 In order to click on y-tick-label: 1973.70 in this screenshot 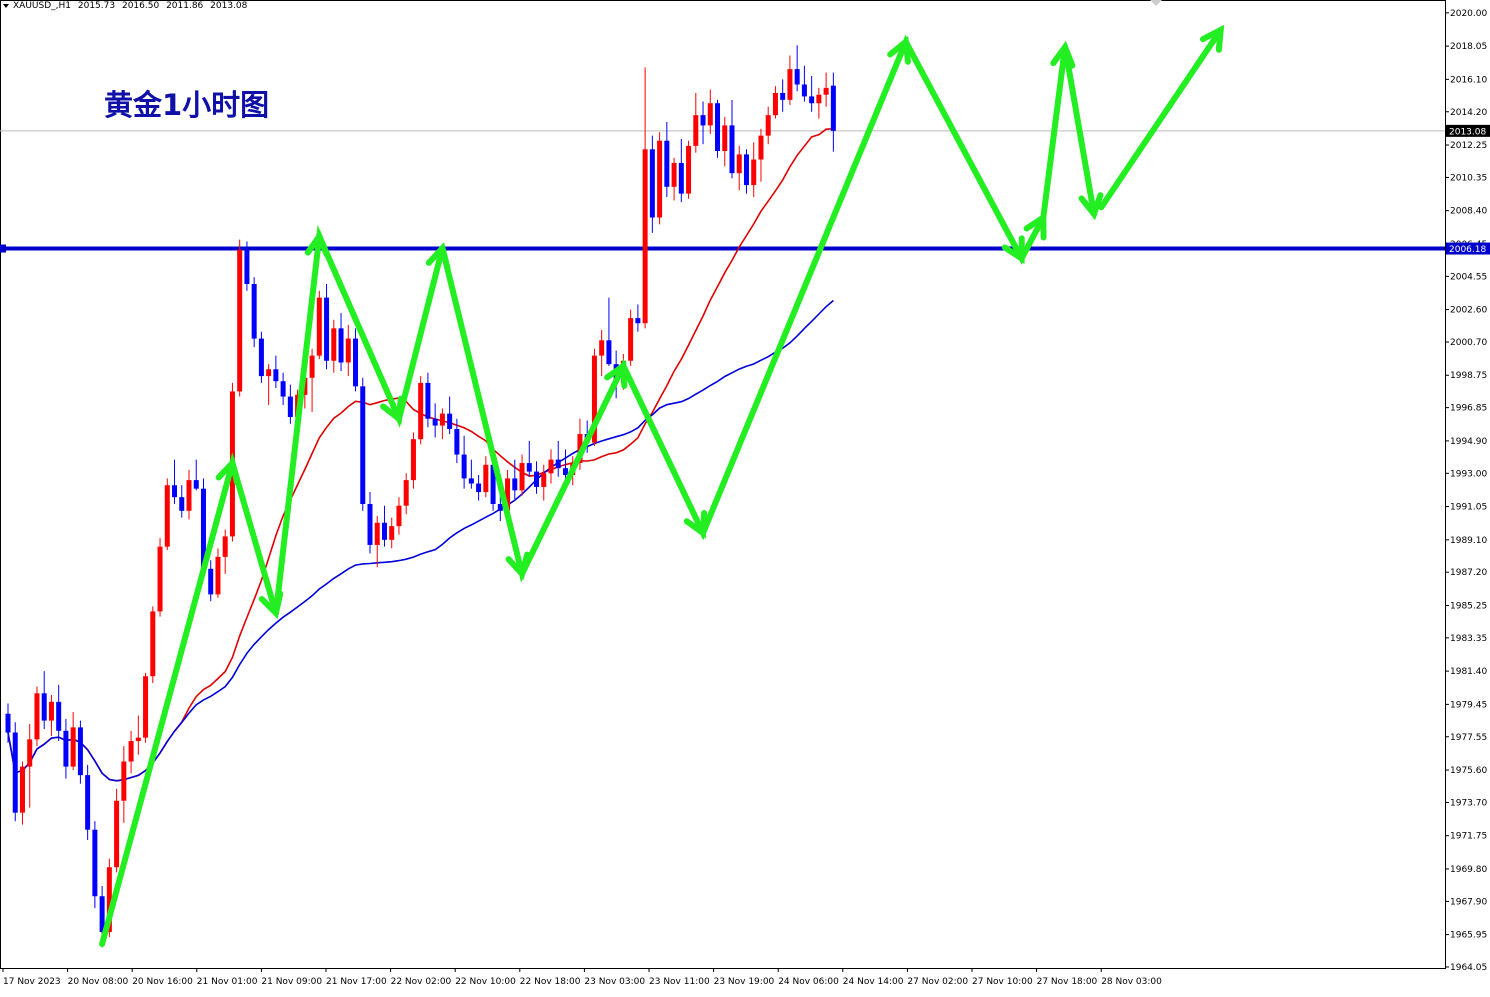, I will do `click(1468, 803)`.